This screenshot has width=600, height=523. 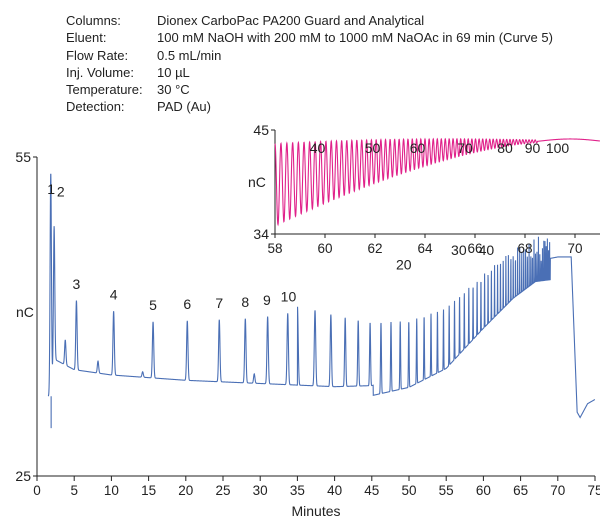 What do you see at coordinates (274, 248) in the screenshot?
I see `inset-x-tick-label: 58` at bounding box center [274, 248].